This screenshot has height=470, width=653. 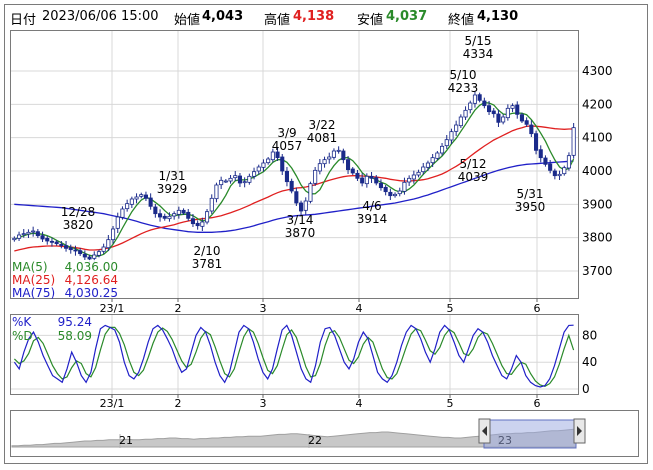 I want to click on legend-ma25-value: 4,126.64, so click(x=91, y=280).